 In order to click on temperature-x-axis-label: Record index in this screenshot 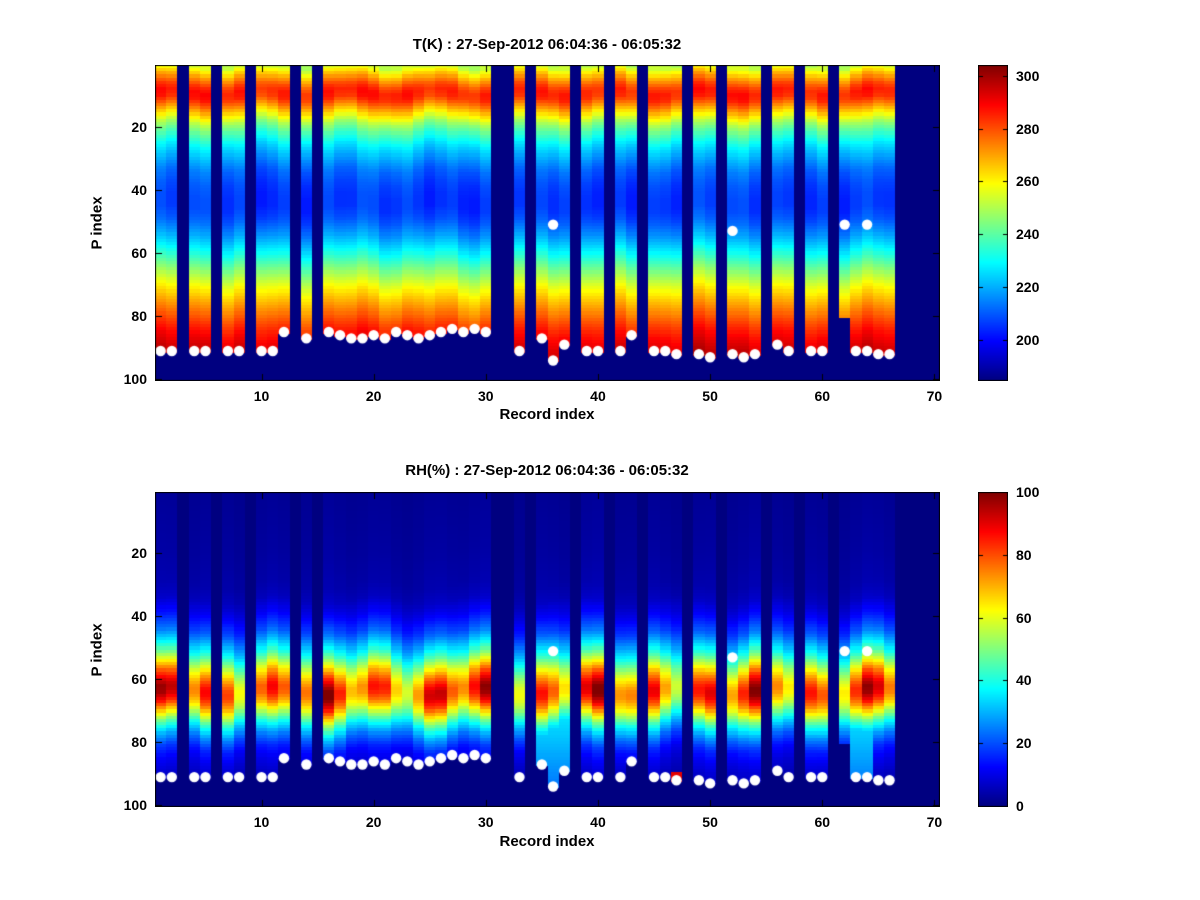, I will do `click(547, 414)`.